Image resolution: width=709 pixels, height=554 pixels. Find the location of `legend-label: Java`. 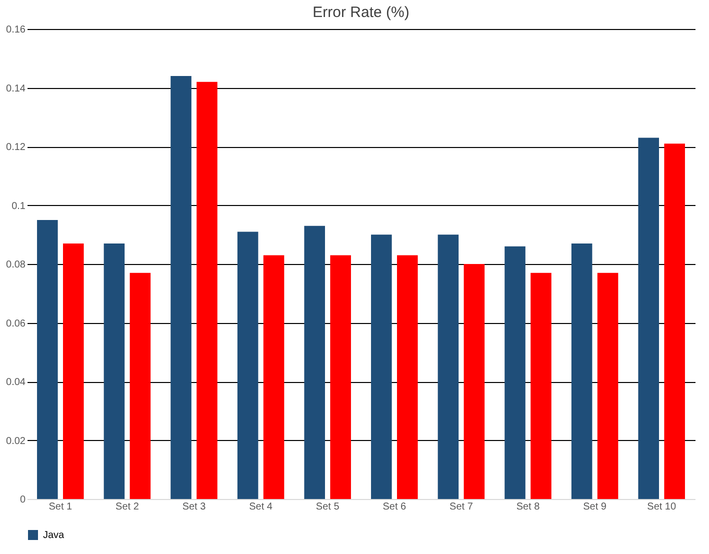

legend-label: Java is located at coordinates (54, 535).